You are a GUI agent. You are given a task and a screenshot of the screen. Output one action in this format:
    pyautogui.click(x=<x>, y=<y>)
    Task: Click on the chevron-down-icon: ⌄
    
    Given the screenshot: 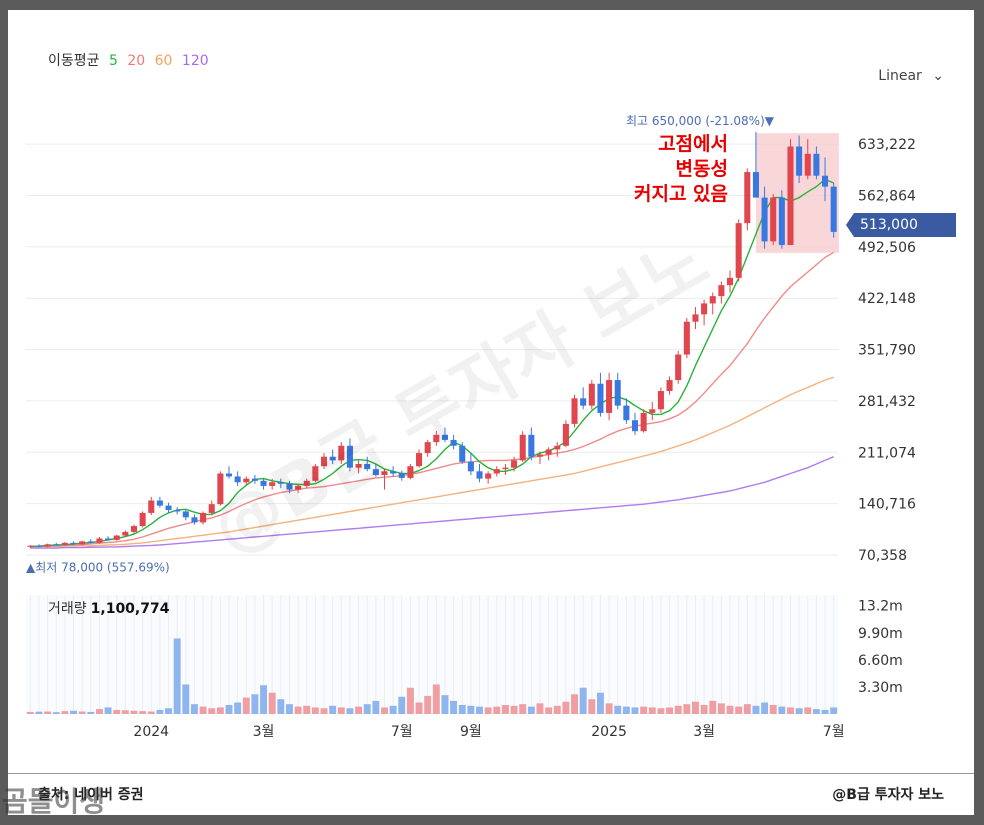 What is the action you would take?
    pyautogui.click(x=938, y=76)
    